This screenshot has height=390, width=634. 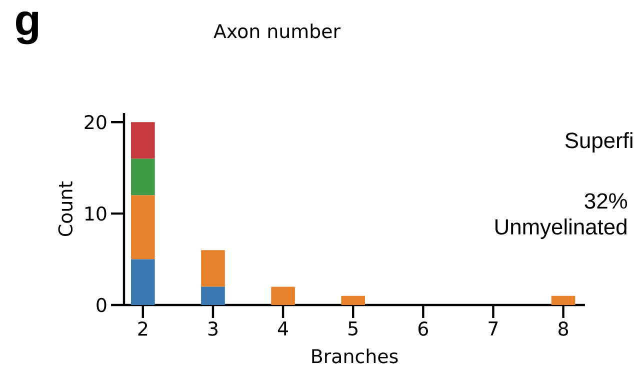 What do you see at coordinates (283, 329) in the screenshot?
I see `x-tick-label: 4` at bounding box center [283, 329].